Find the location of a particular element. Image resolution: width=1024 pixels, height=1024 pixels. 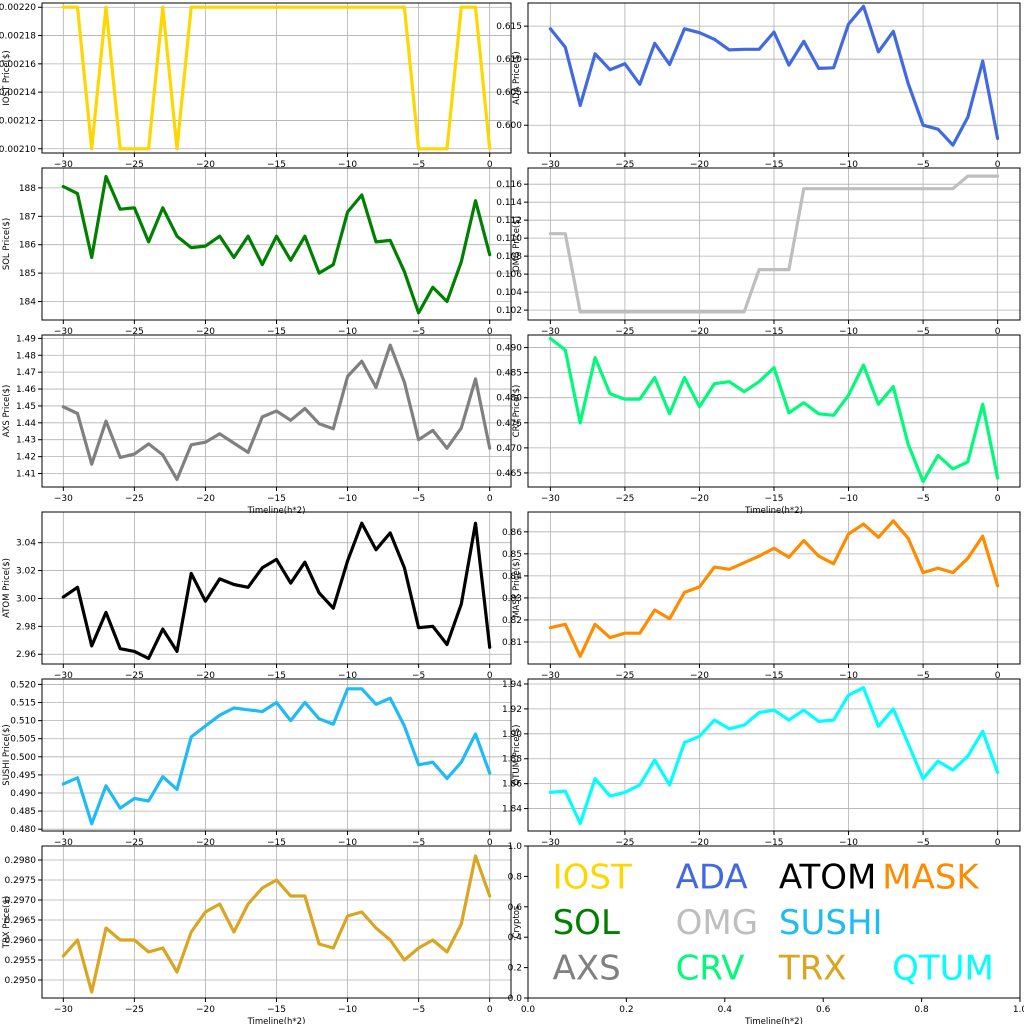

y-tick-label: 0.615 is located at coordinates (509, 27).